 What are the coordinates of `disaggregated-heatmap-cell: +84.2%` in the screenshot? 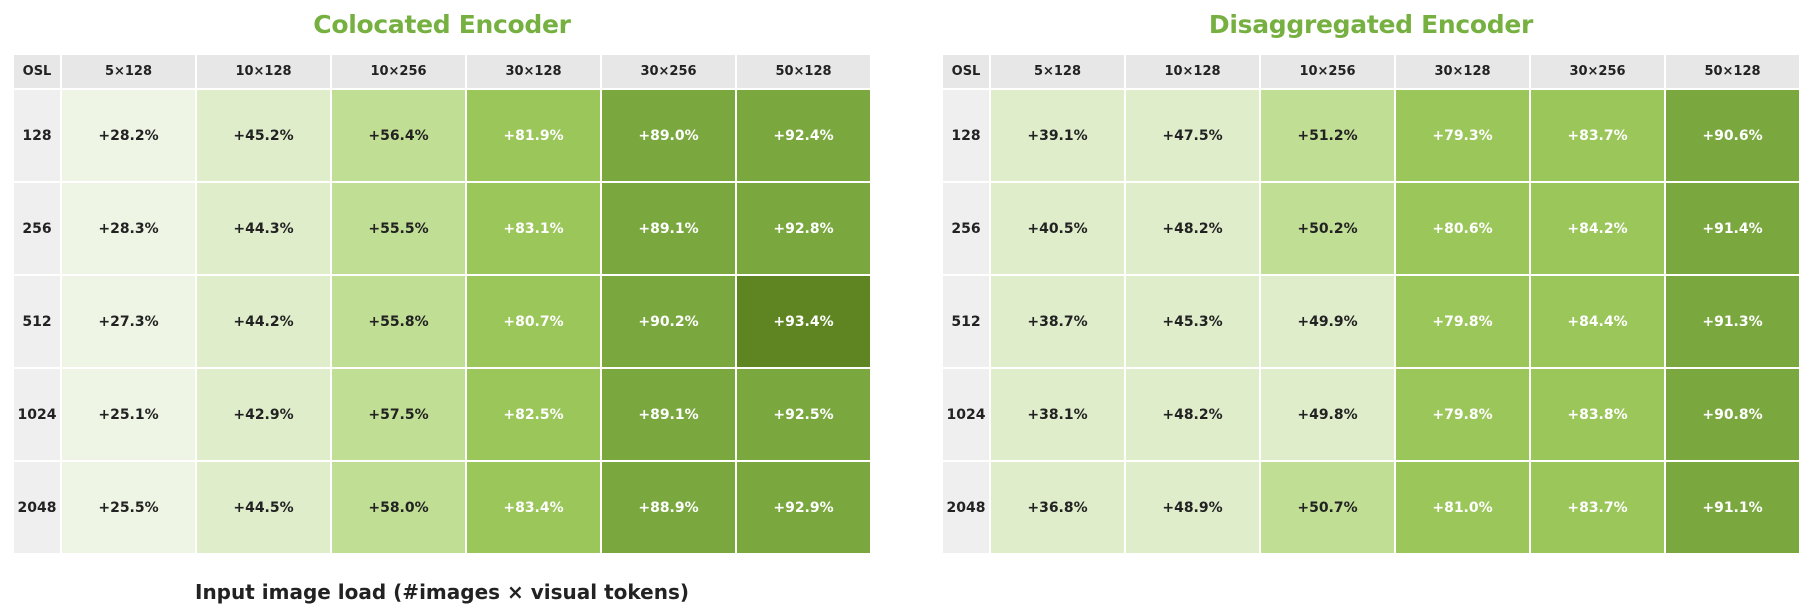 It's located at (1597, 228).